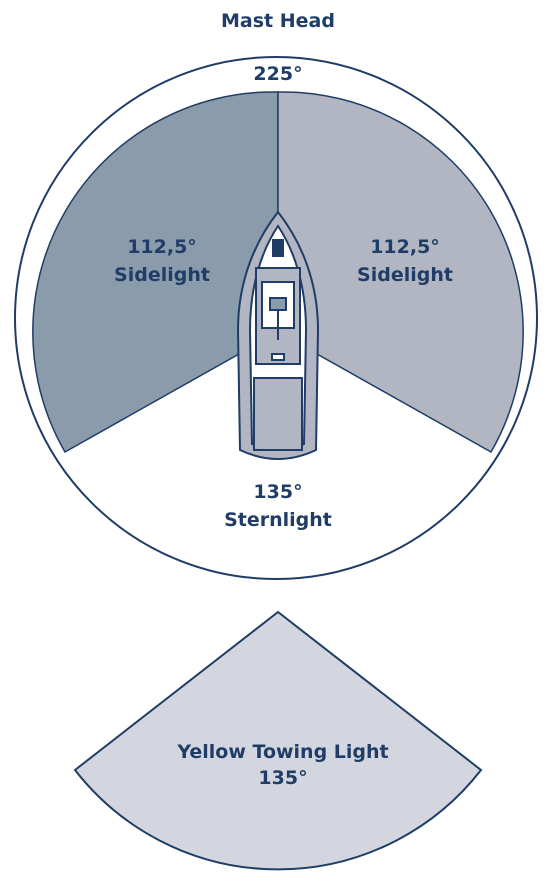 The image size is (548, 882). I want to click on towing-light-name: Yellow Towing Light, so click(282, 752).